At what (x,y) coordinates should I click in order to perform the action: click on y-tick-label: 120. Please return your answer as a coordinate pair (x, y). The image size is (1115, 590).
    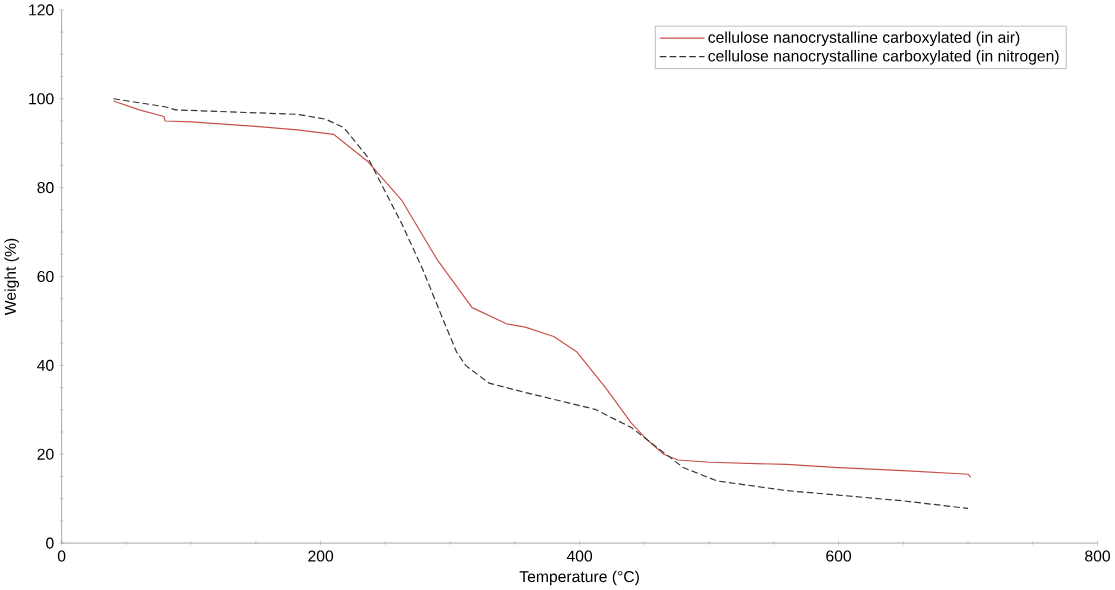
    Looking at the image, I should click on (41, 10).